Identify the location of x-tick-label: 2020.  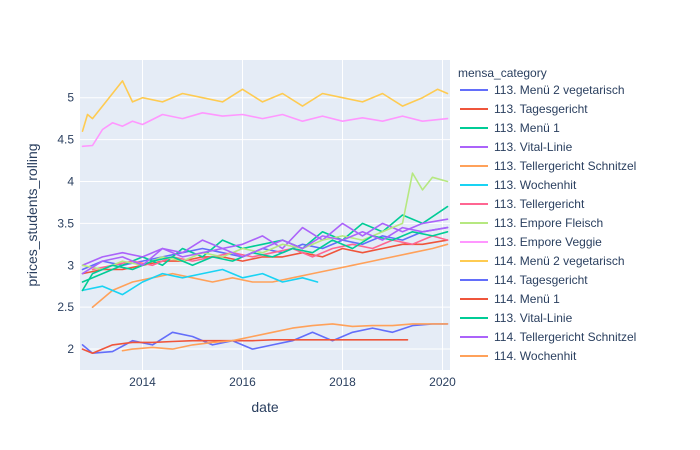
(442, 382).